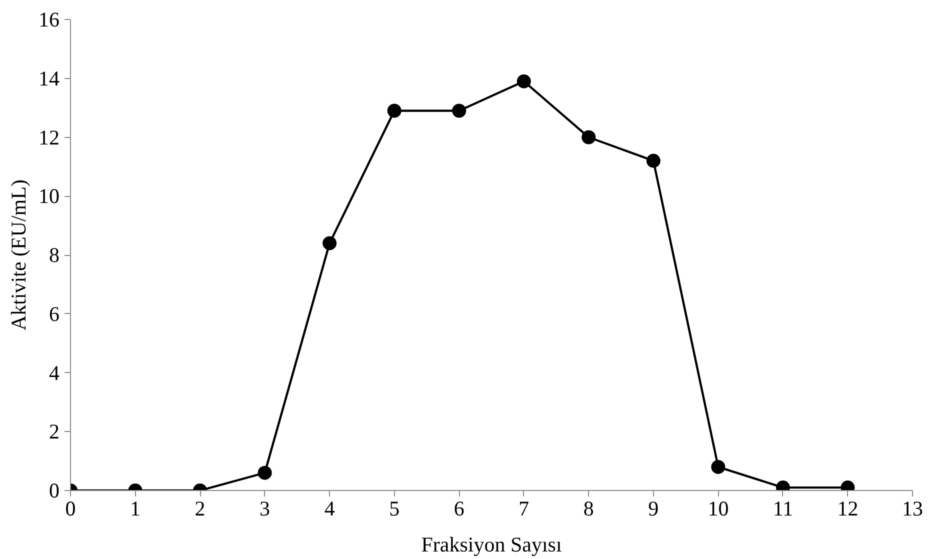 This screenshot has height=559, width=931. What do you see at coordinates (135, 508) in the screenshot?
I see `x-tick-label: 1` at bounding box center [135, 508].